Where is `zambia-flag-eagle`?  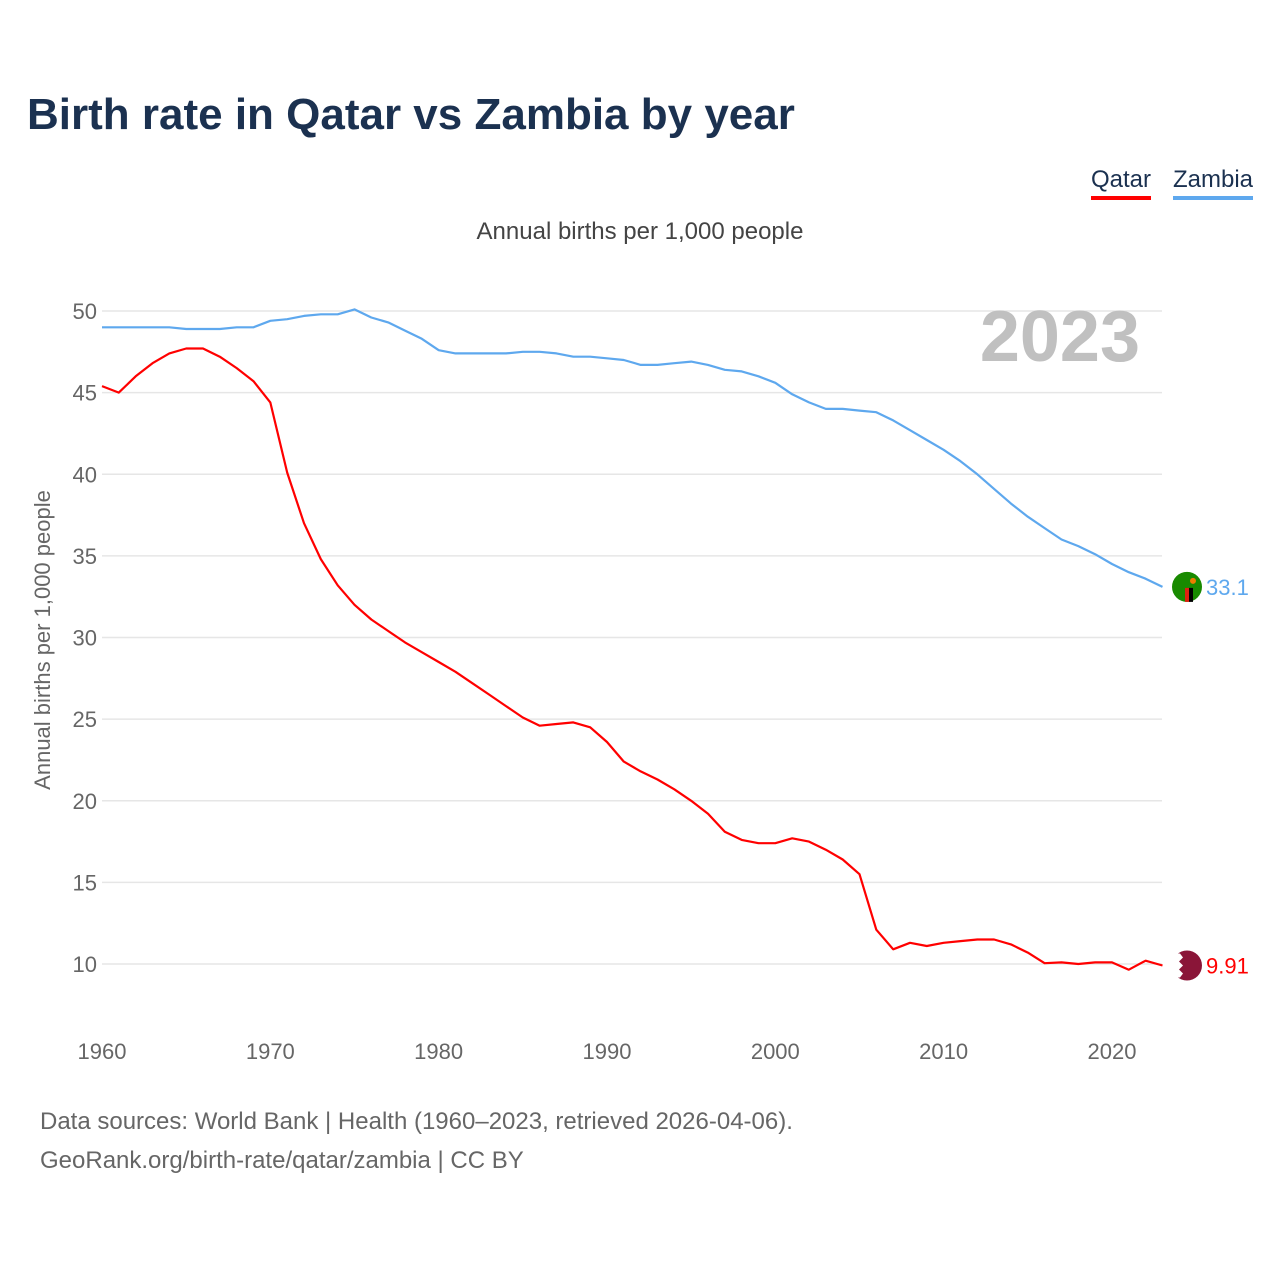 zambia-flag-eagle is located at coordinates (1193, 580).